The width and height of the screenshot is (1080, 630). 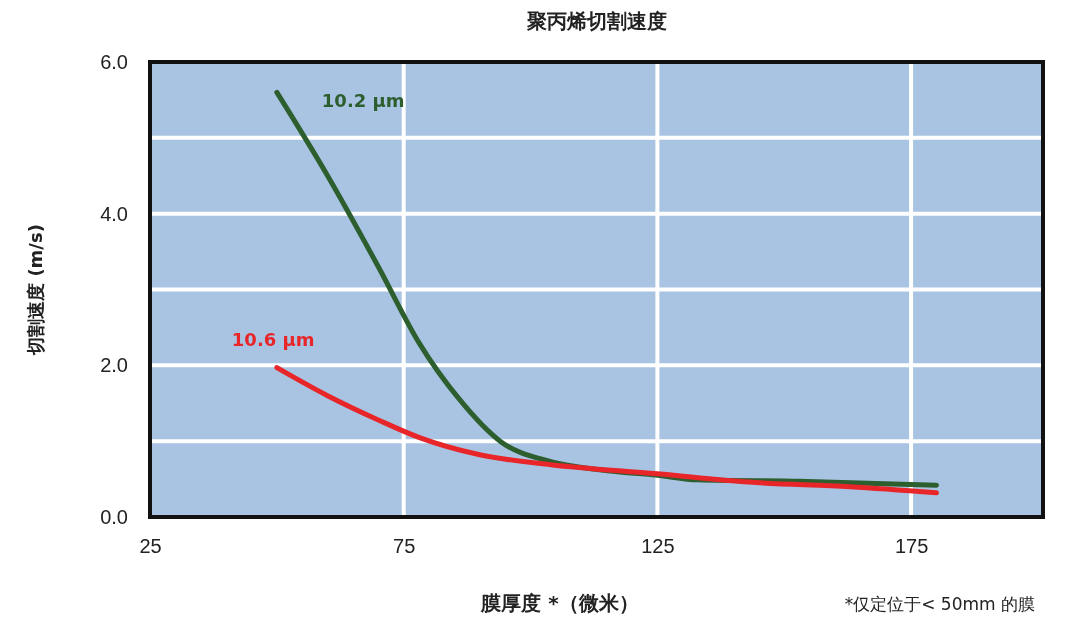 I want to click on chart-title: 聚丙烯切割速度, so click(x=596, y=21).